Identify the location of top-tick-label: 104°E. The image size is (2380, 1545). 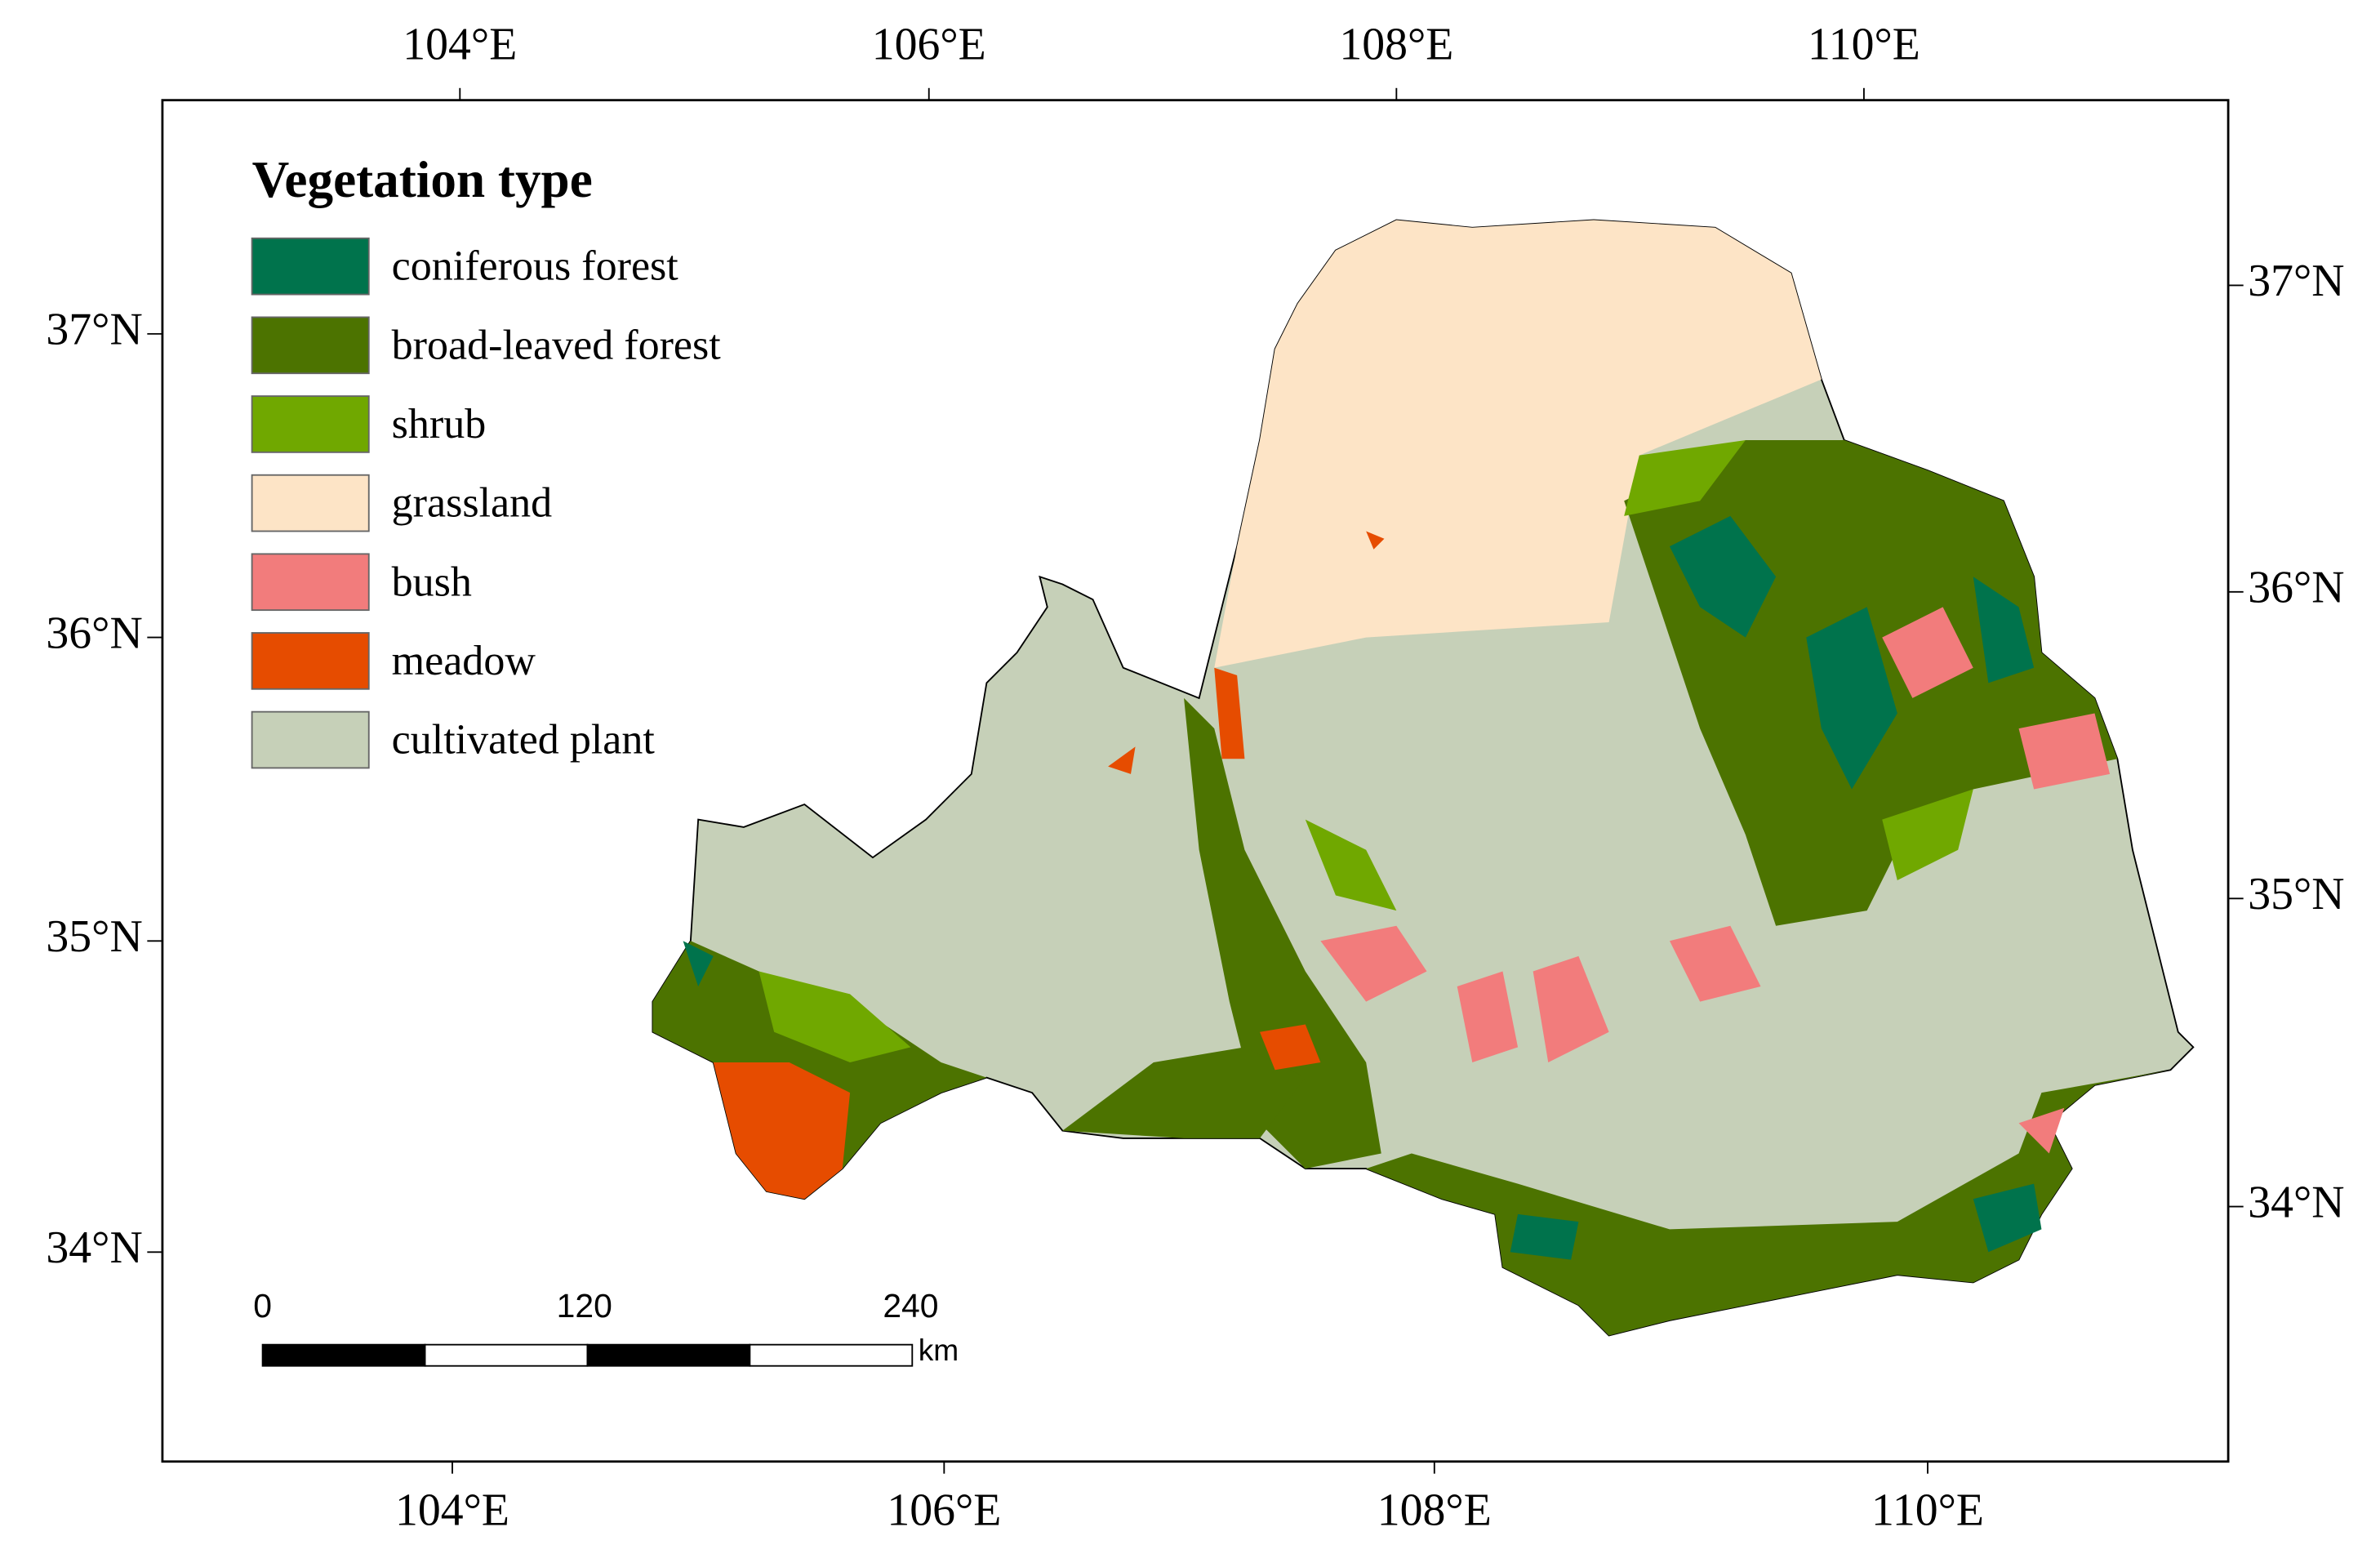
(460, 44).